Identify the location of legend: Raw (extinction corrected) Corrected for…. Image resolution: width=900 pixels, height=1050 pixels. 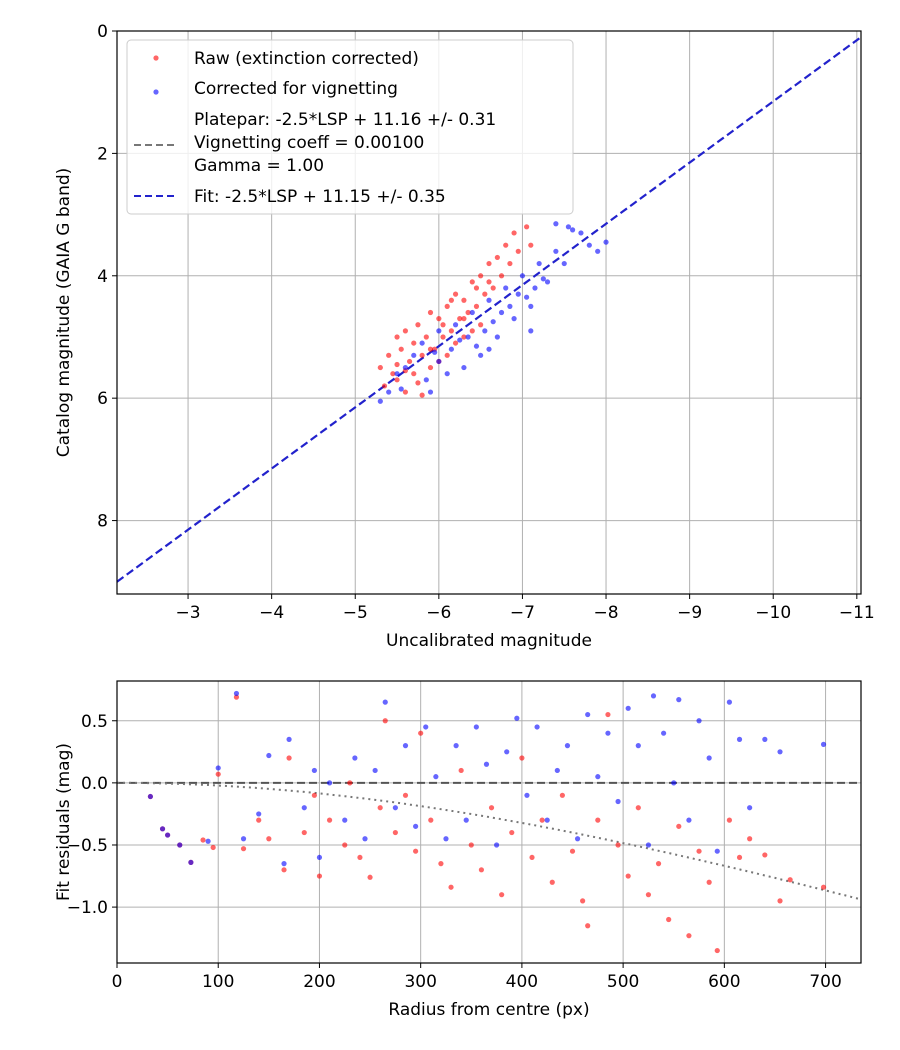
(350, 127).